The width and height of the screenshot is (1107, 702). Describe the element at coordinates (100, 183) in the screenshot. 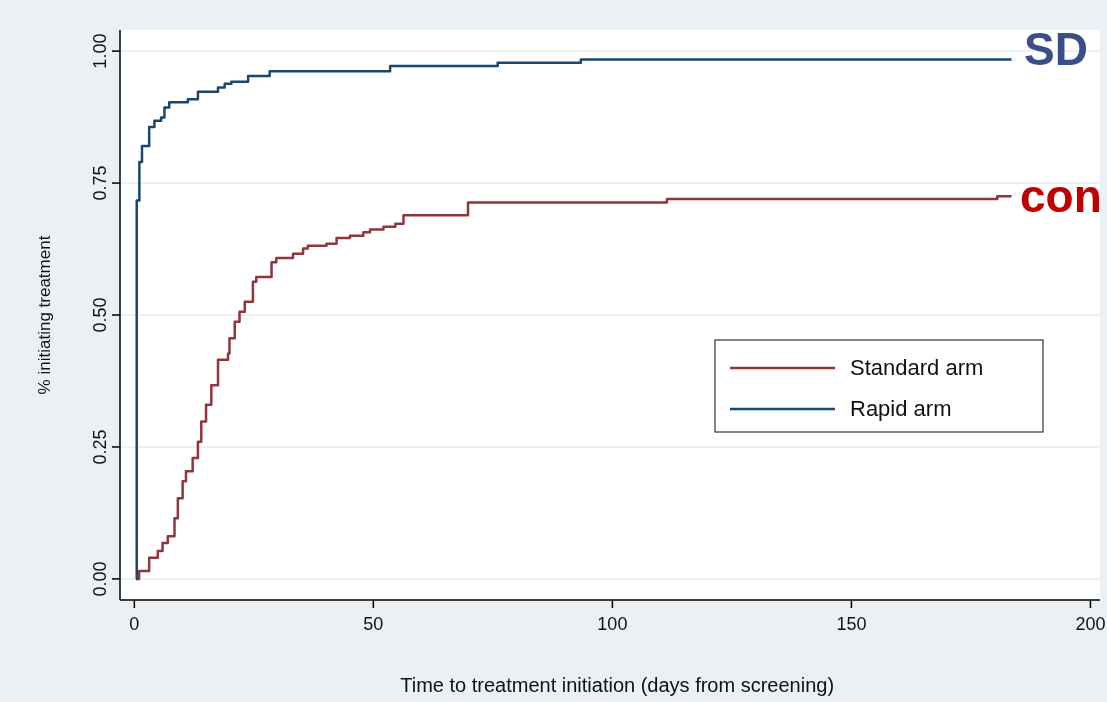

I see `y-tick-label: 0.75` at that location.